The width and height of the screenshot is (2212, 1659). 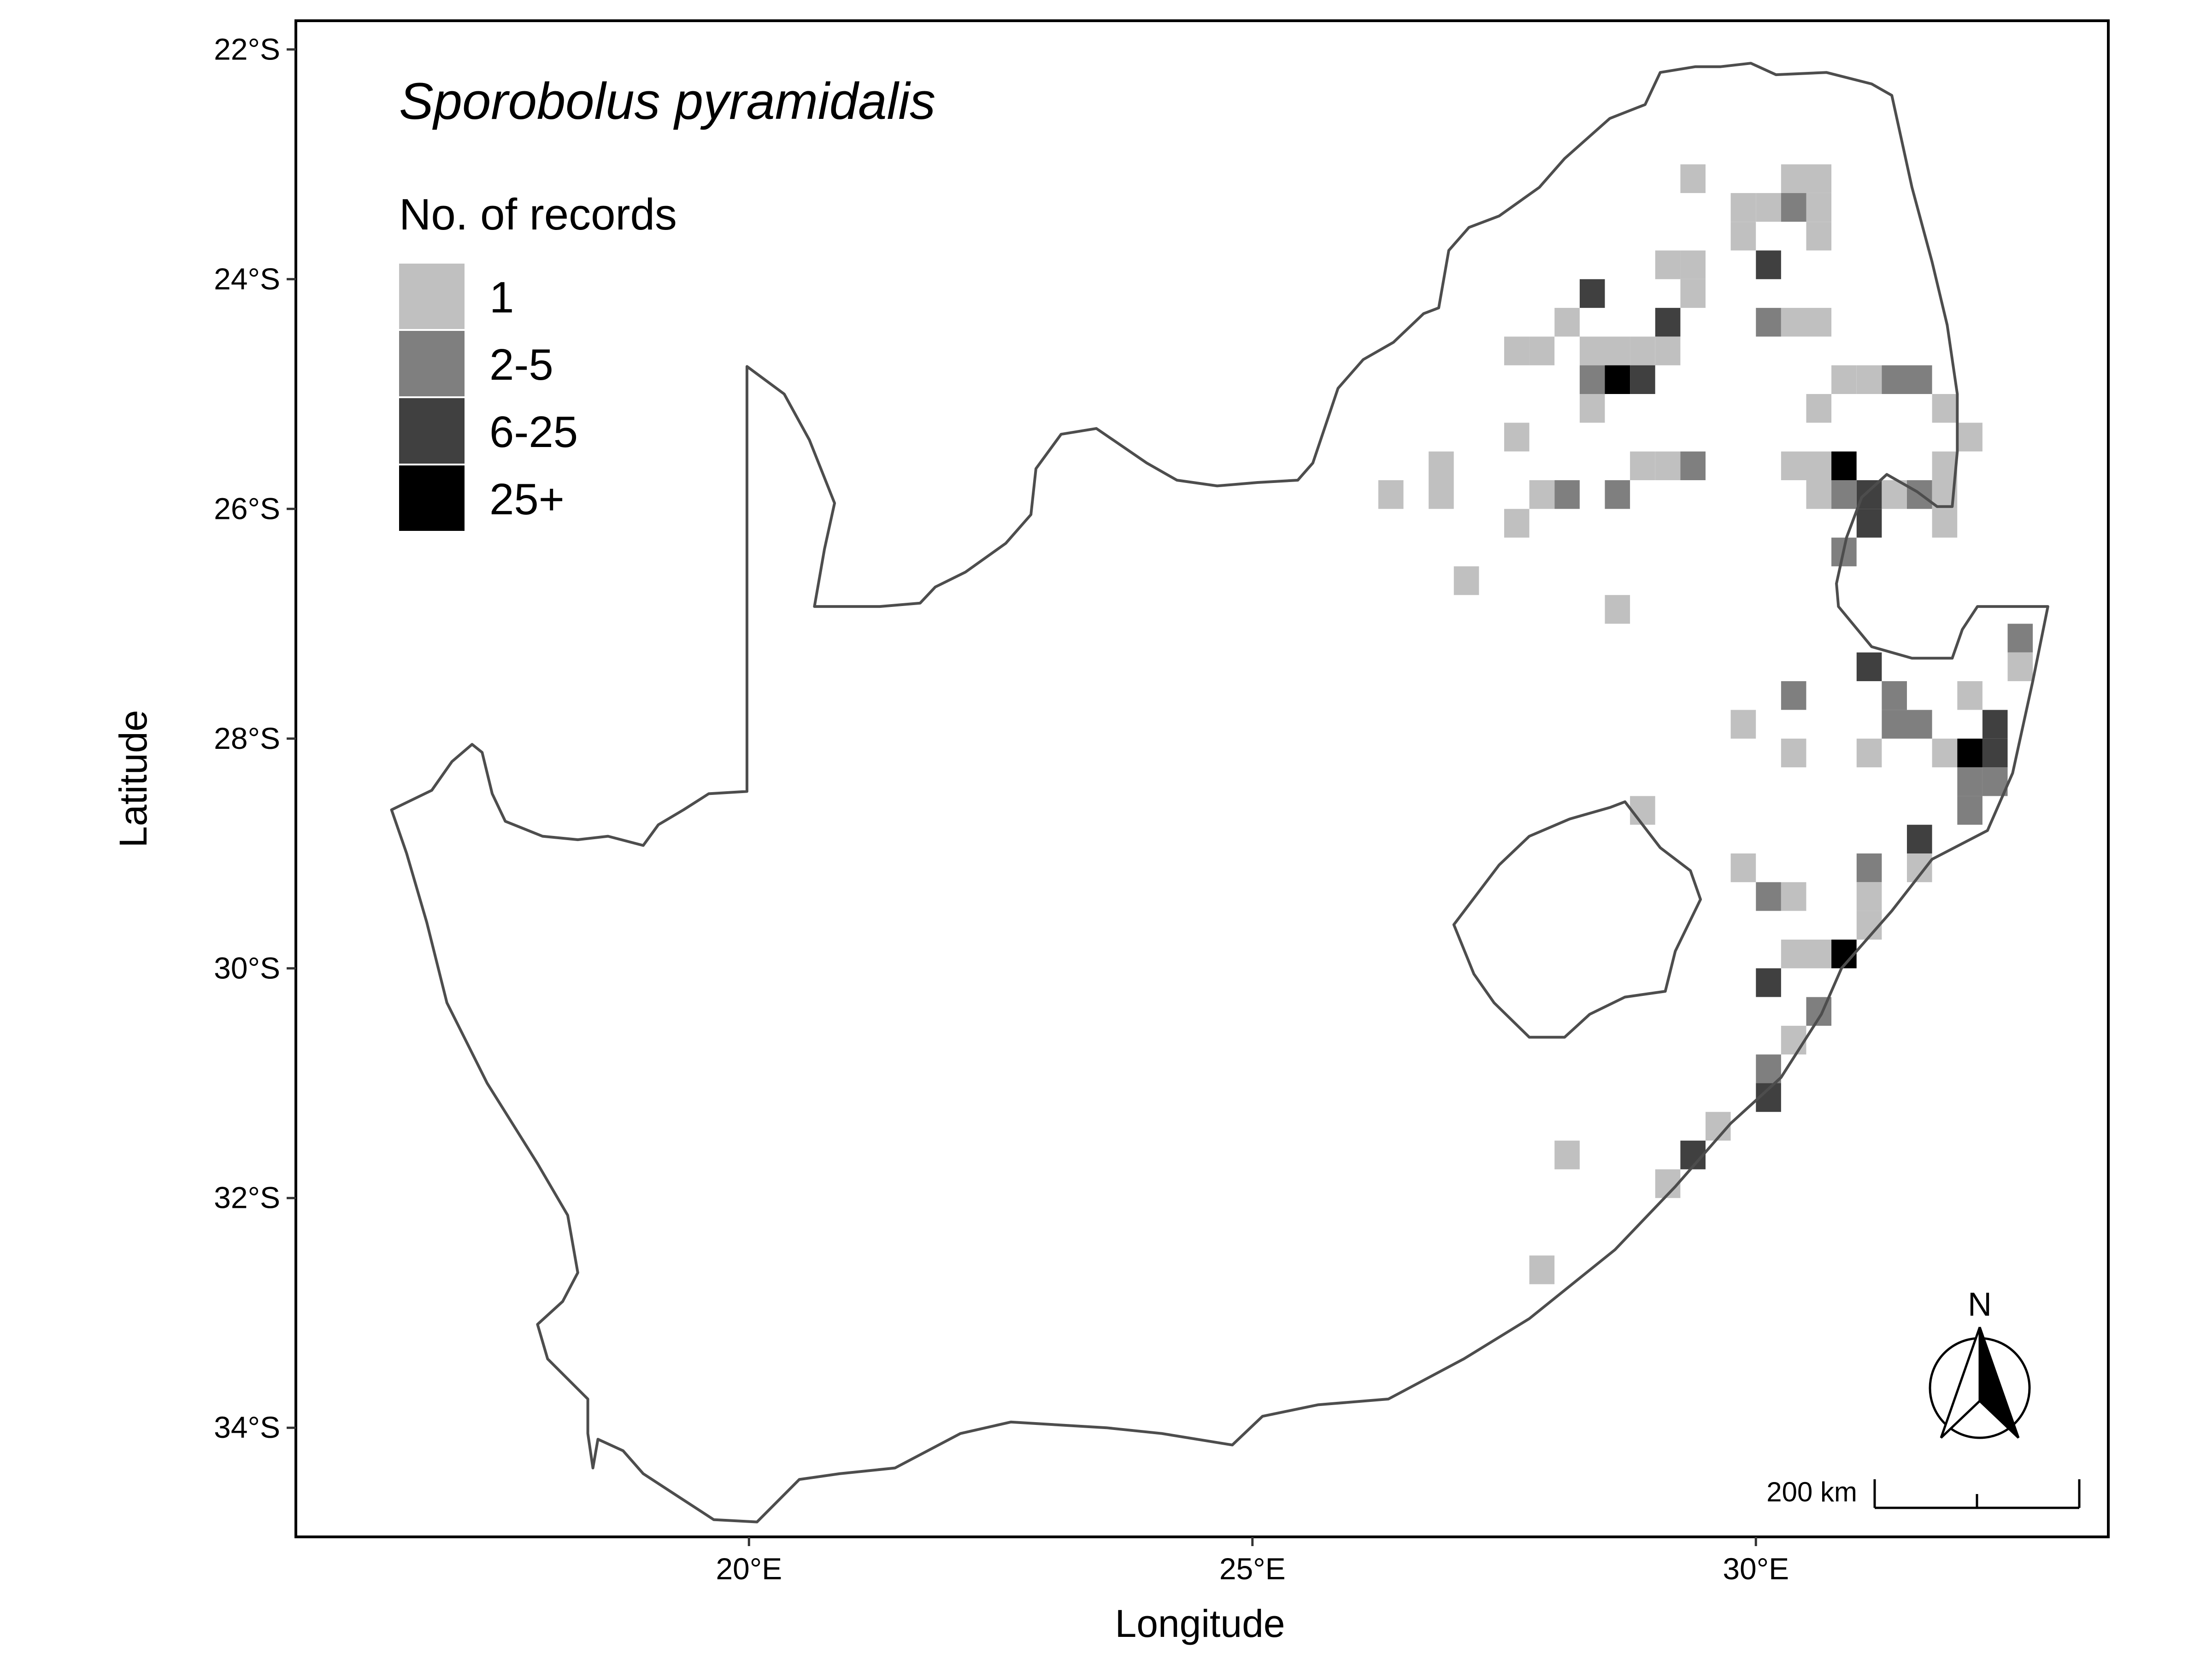 I want to click on x-axis-label: Longitude, so click(x=1200, y=1623).